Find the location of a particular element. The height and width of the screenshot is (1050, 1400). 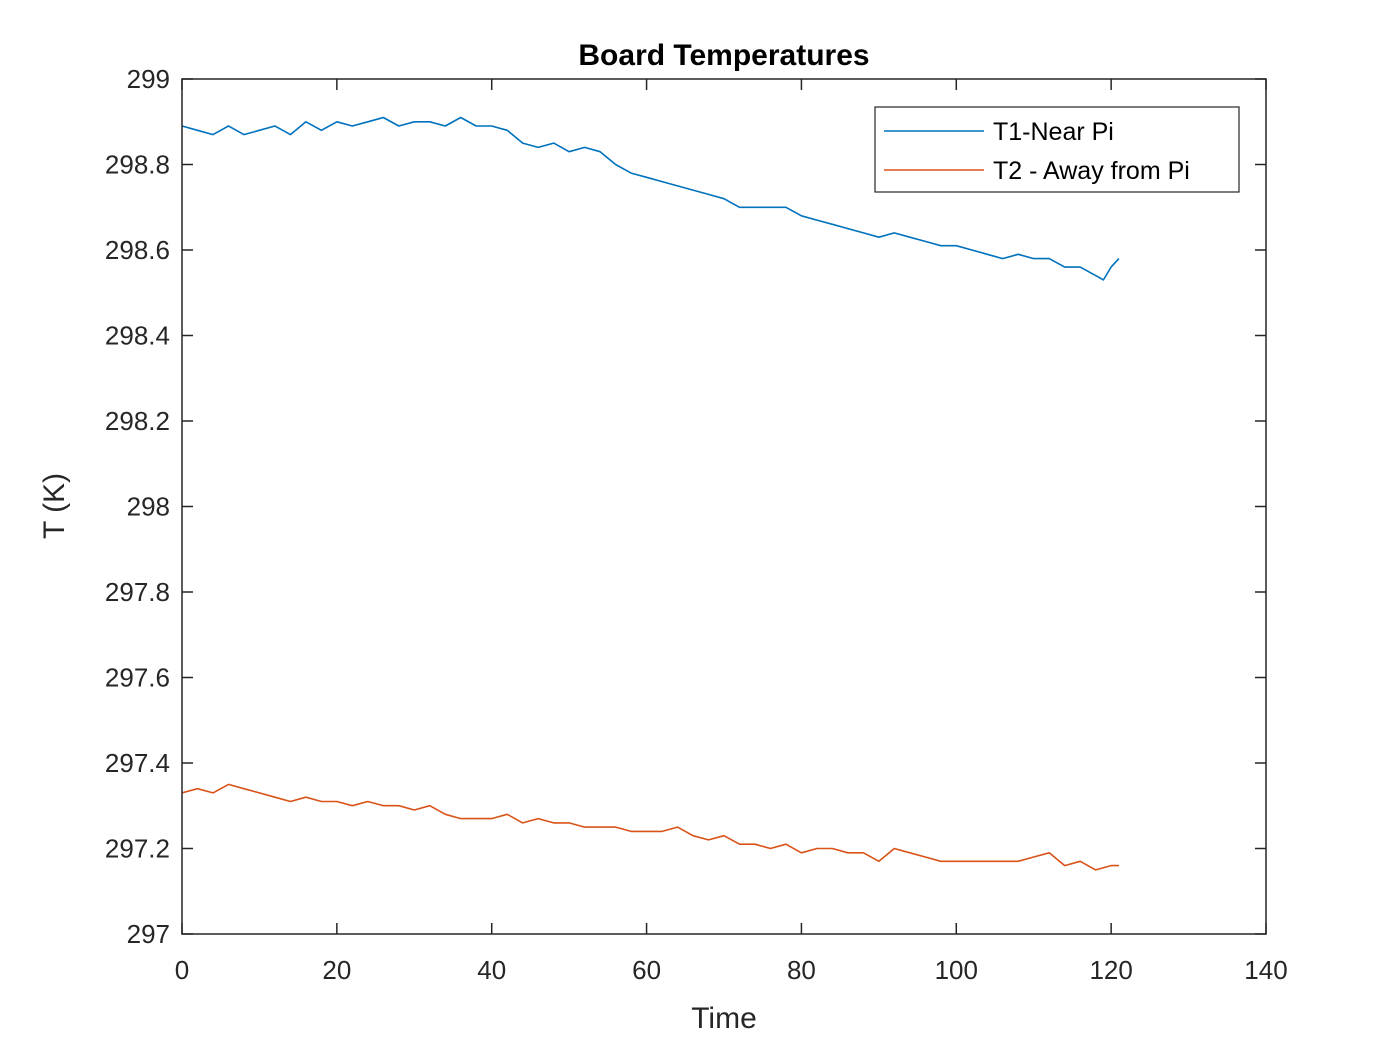

legend-label-t2: T2 - Away from Pi is located at coordinates (1091, 171).